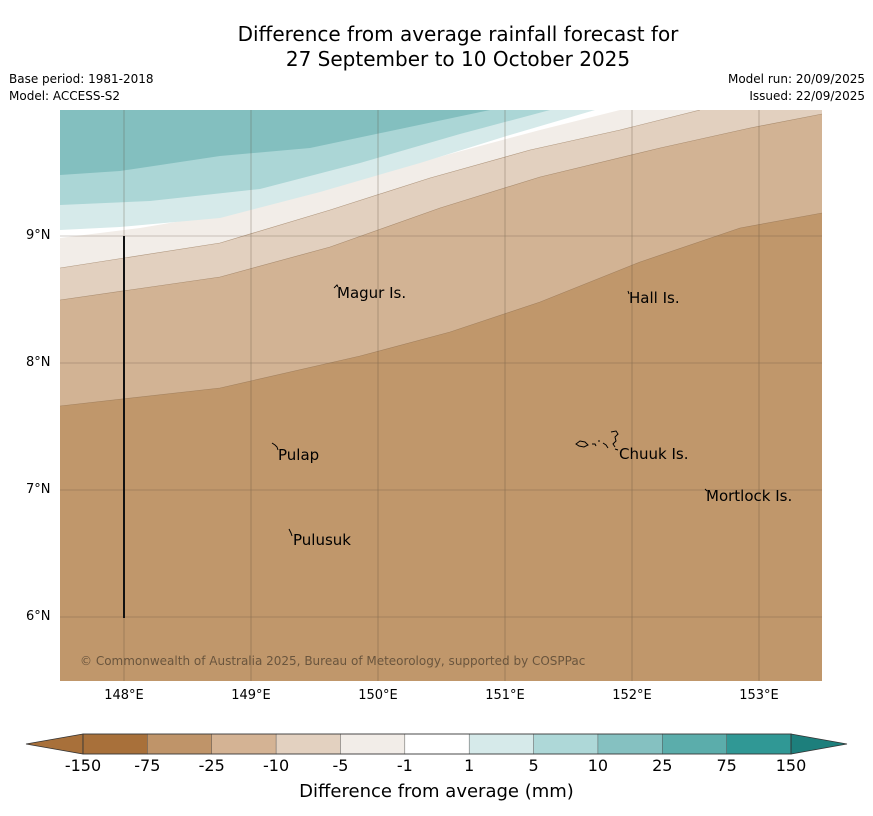 The height and width of the screenshot is (816, 873). I want to click on colorbar, so click(436, 744).